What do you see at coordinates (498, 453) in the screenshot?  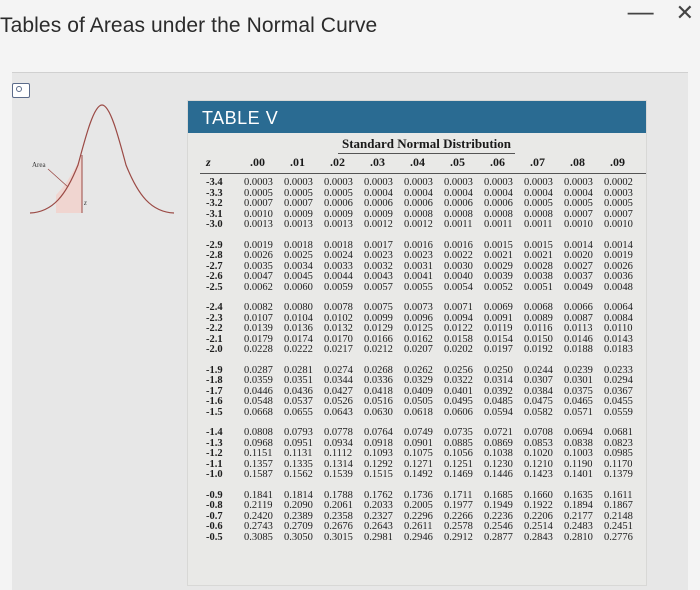 I see `table-cell: 0.1038` at bounding box center [498, 453].